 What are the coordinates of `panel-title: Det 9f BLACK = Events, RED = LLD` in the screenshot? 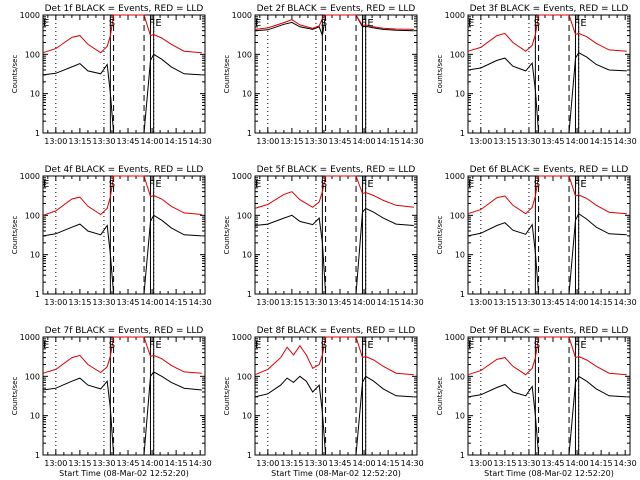 It's located at (549, 331).